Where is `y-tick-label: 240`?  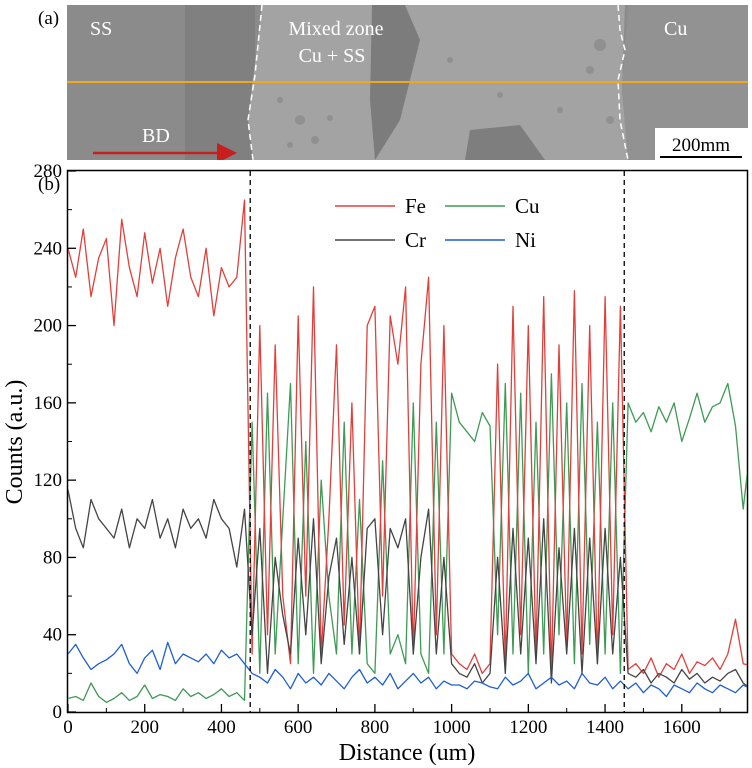 y-tick-label: 240 is located at coordinates (48, 248).